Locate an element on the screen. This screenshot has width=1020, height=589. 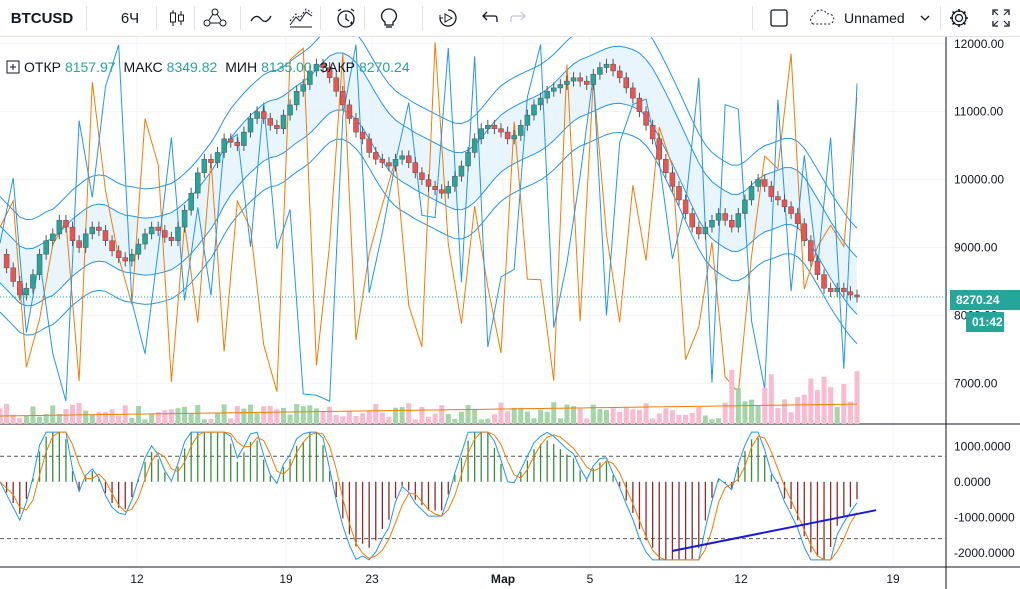
collapse-legend-icon is located at coordinates (13, 67).